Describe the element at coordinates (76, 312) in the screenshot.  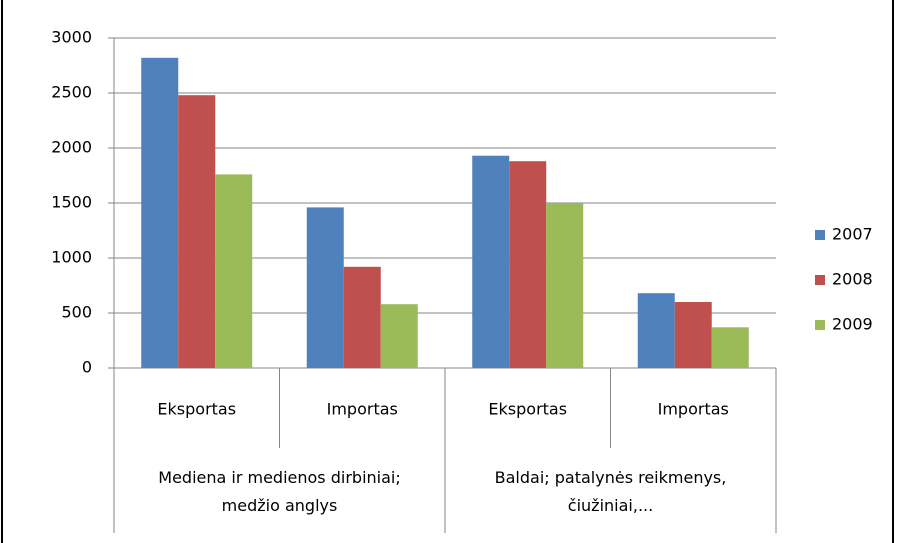
I see `y-tick-label: 500` at that location.